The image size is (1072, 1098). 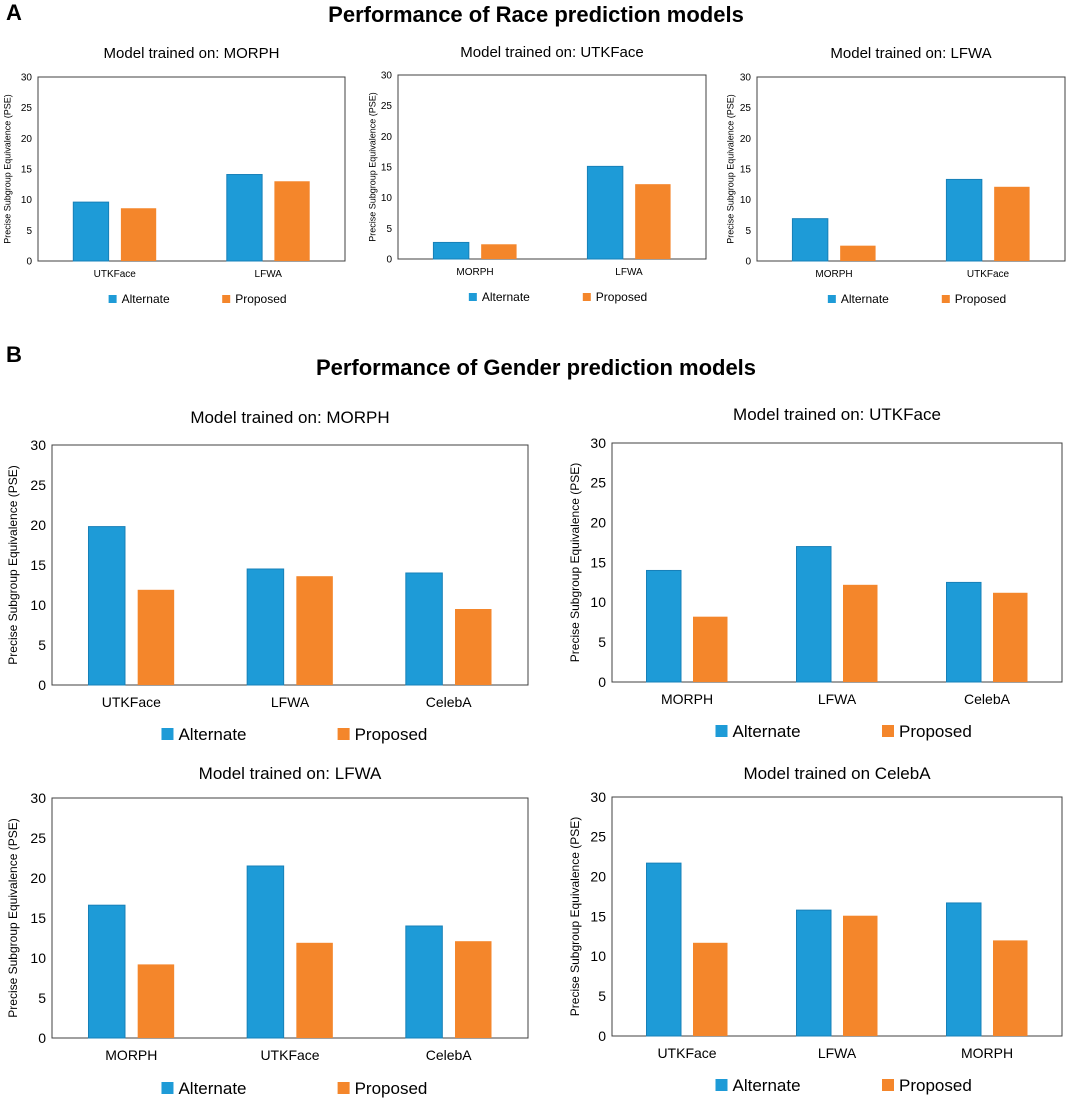 What do you see at coordinates (837, 414) in the screenshot?
I see `chart-title: Model trained on: UTKFace` at bounding box center [837, 414].